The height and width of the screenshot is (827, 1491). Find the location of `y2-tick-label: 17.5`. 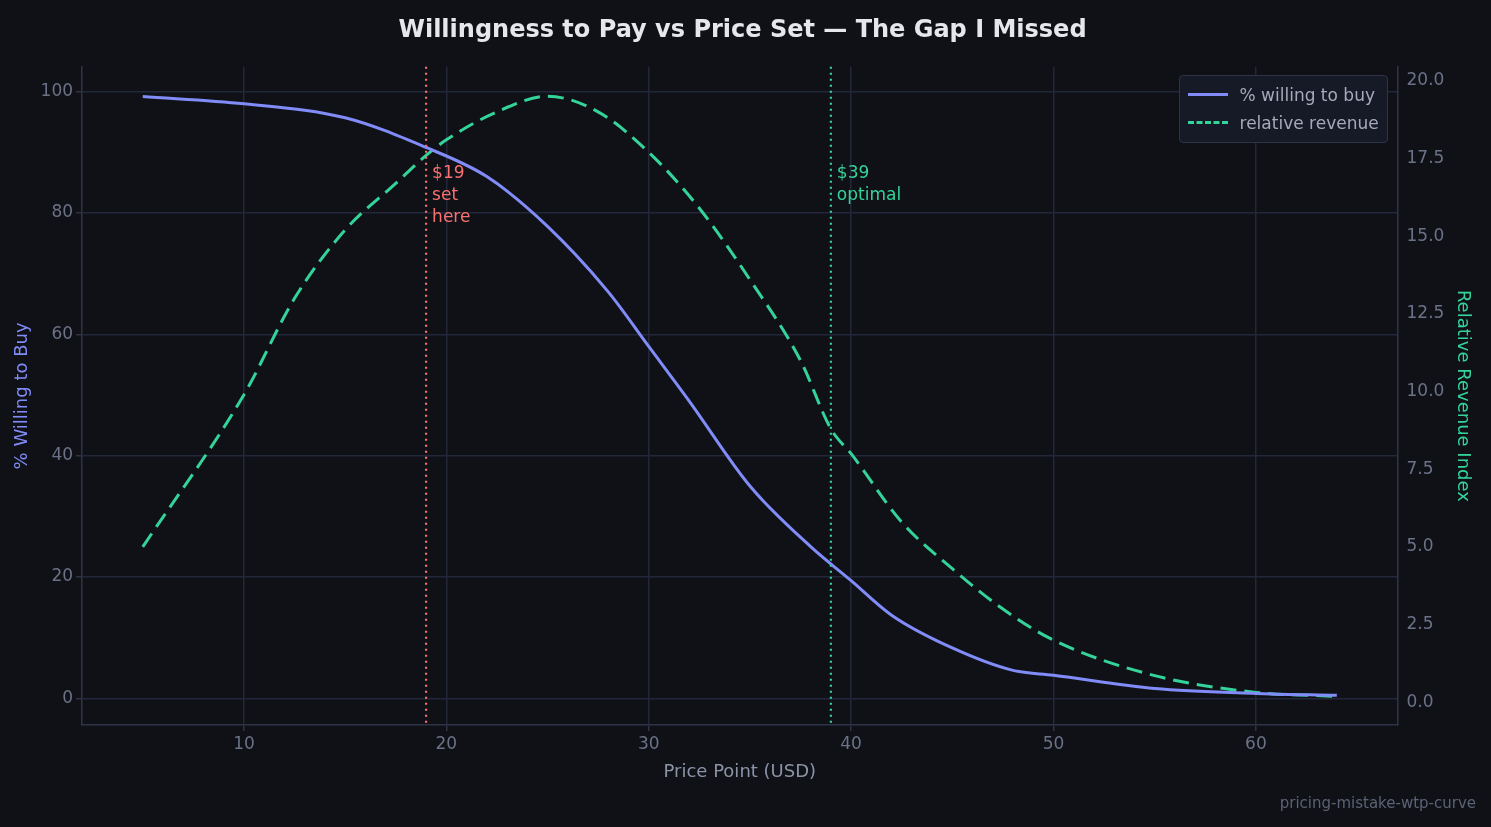

y2-tick-label: 17.5 is located at coordinates (1425, 156).